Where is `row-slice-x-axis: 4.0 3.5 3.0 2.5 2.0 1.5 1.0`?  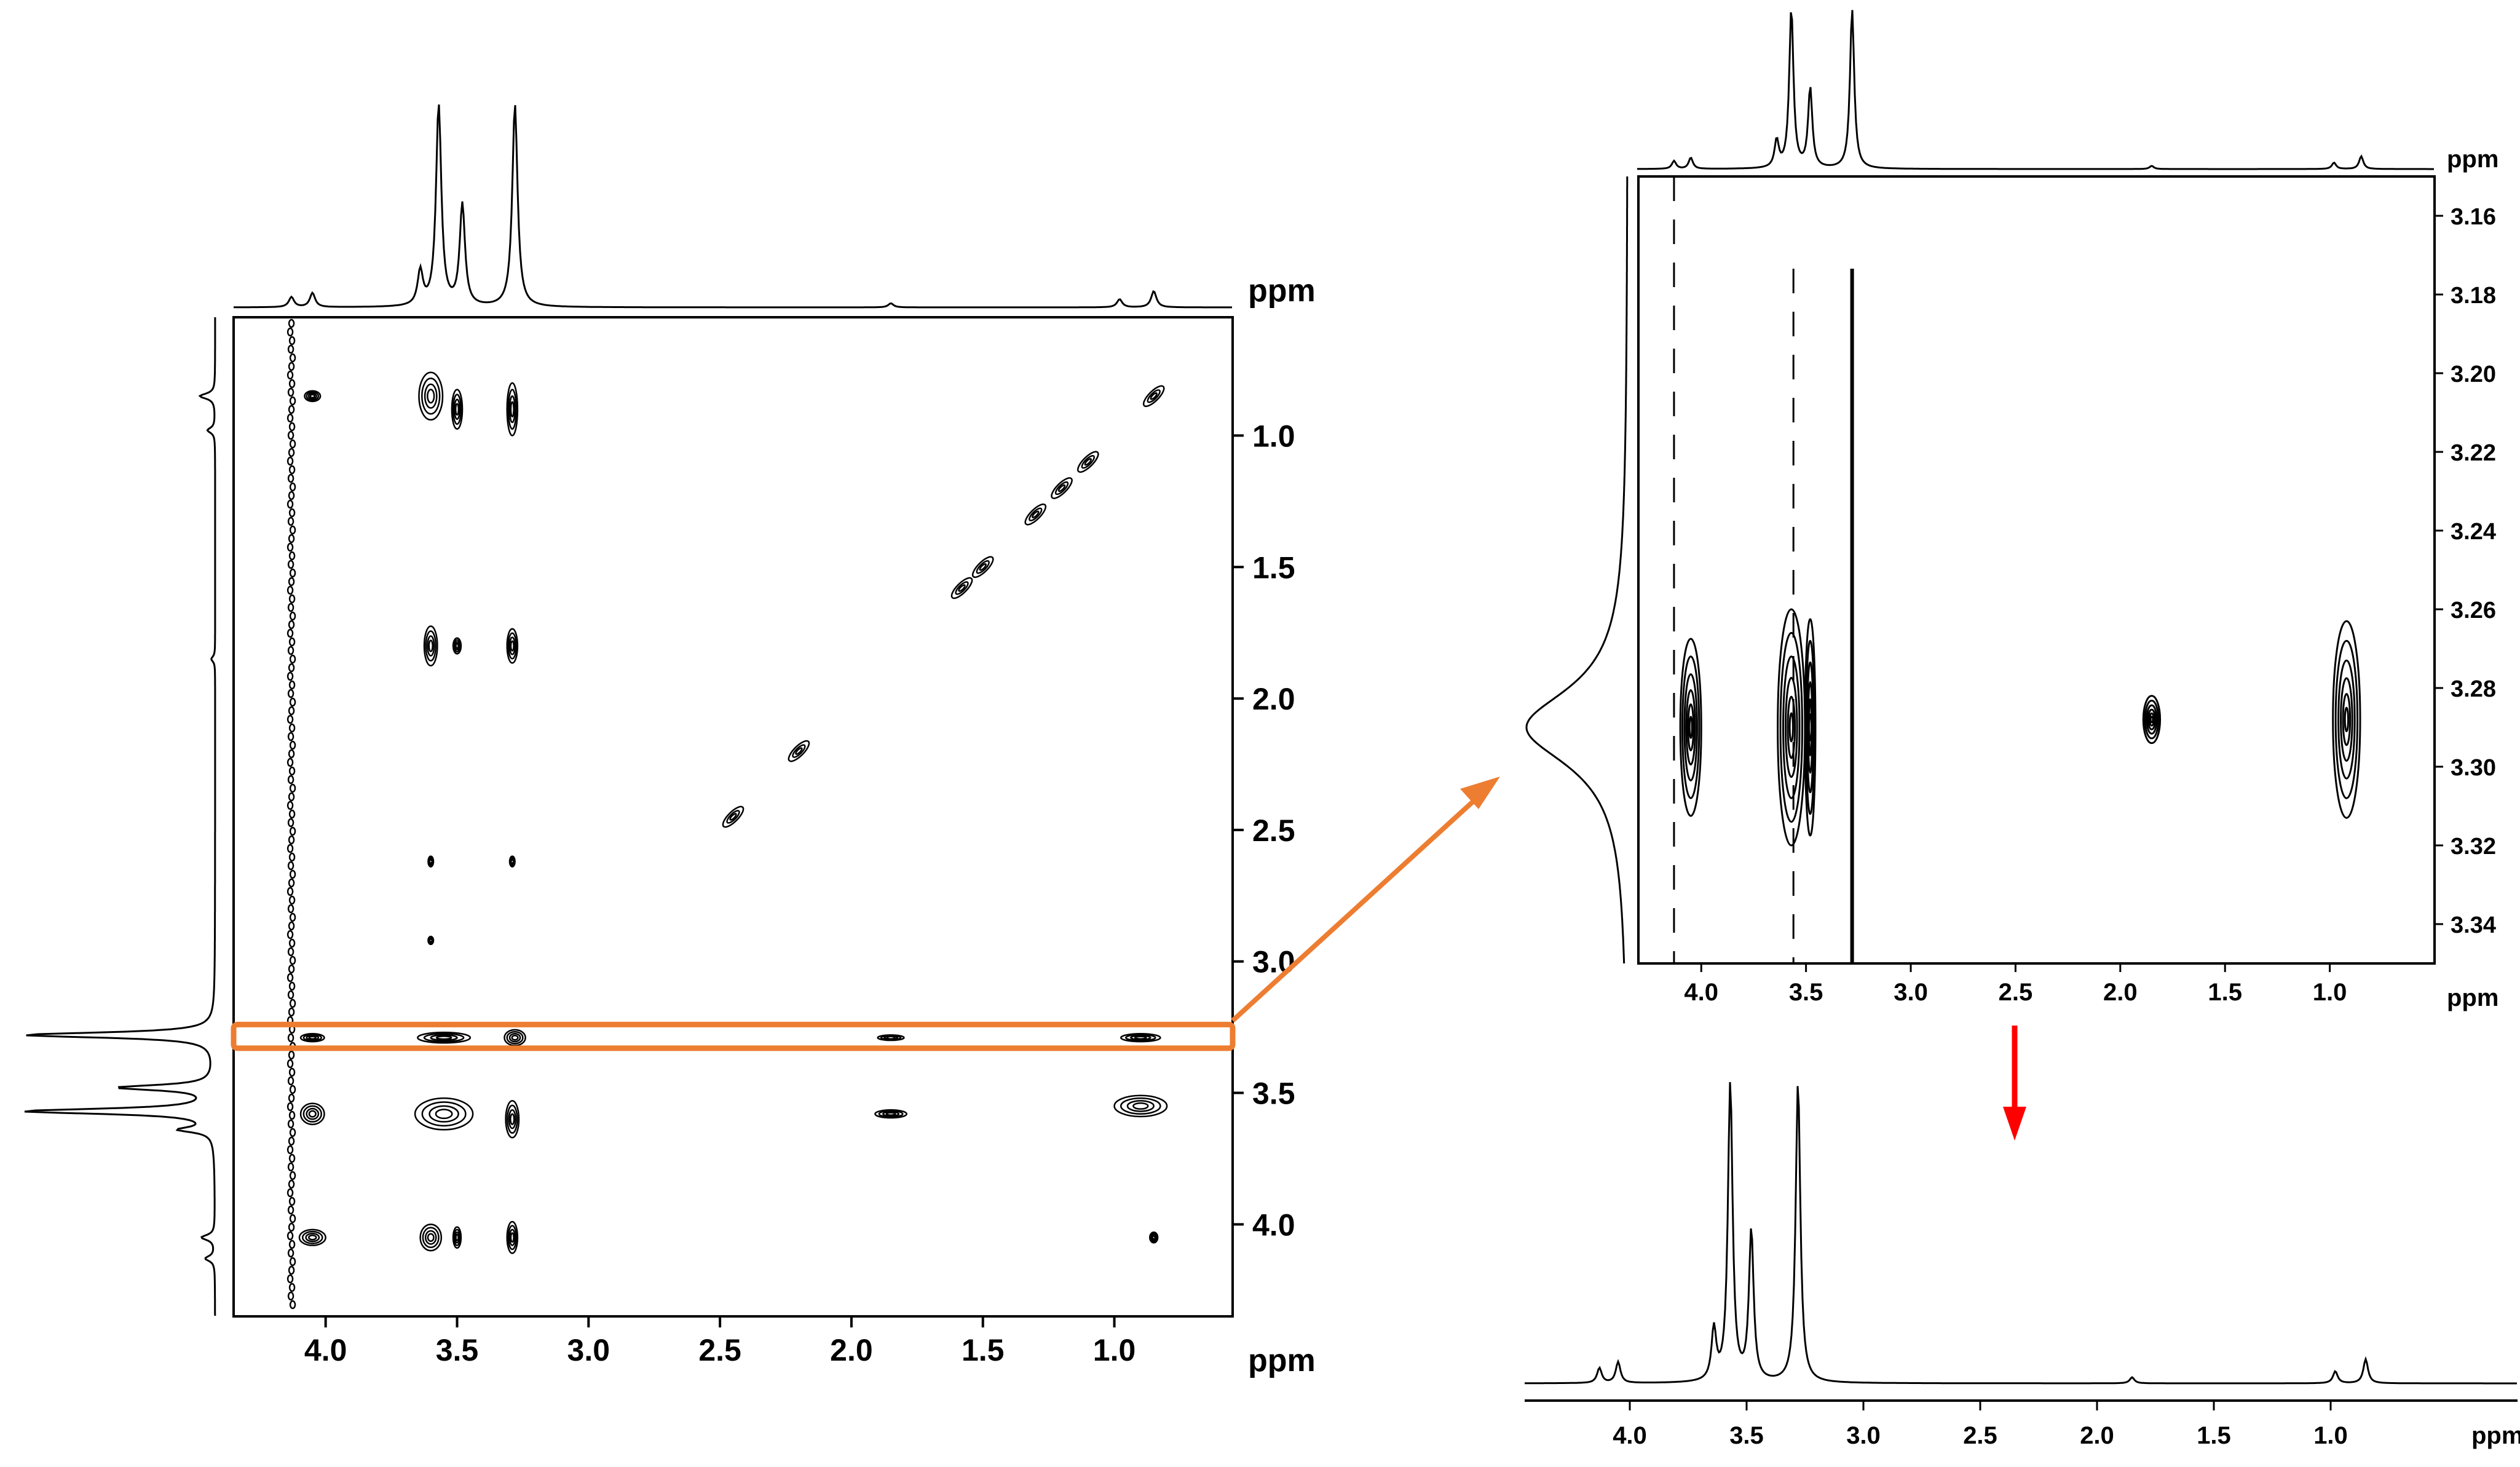 row-slice-x-axis: 4.0 3.5 3.0 2.5 2.0 1.5 1.0 is located at coordinates (1981, 1425).